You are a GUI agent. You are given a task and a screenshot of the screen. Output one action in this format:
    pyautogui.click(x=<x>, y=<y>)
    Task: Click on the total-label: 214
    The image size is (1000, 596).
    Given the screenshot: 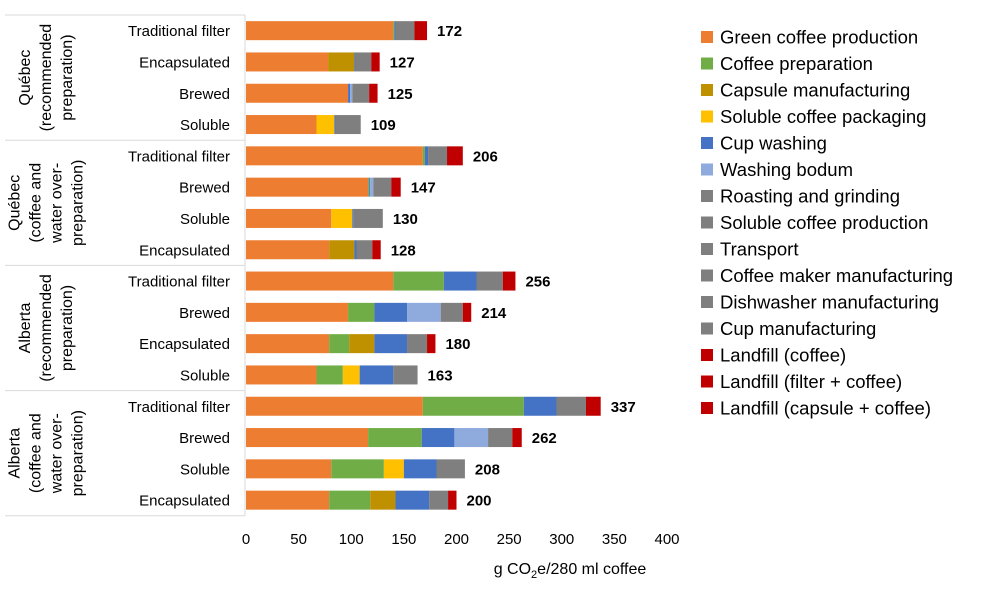 What is the action you would take?
    pyautogui.click(x=494, y=313)
    